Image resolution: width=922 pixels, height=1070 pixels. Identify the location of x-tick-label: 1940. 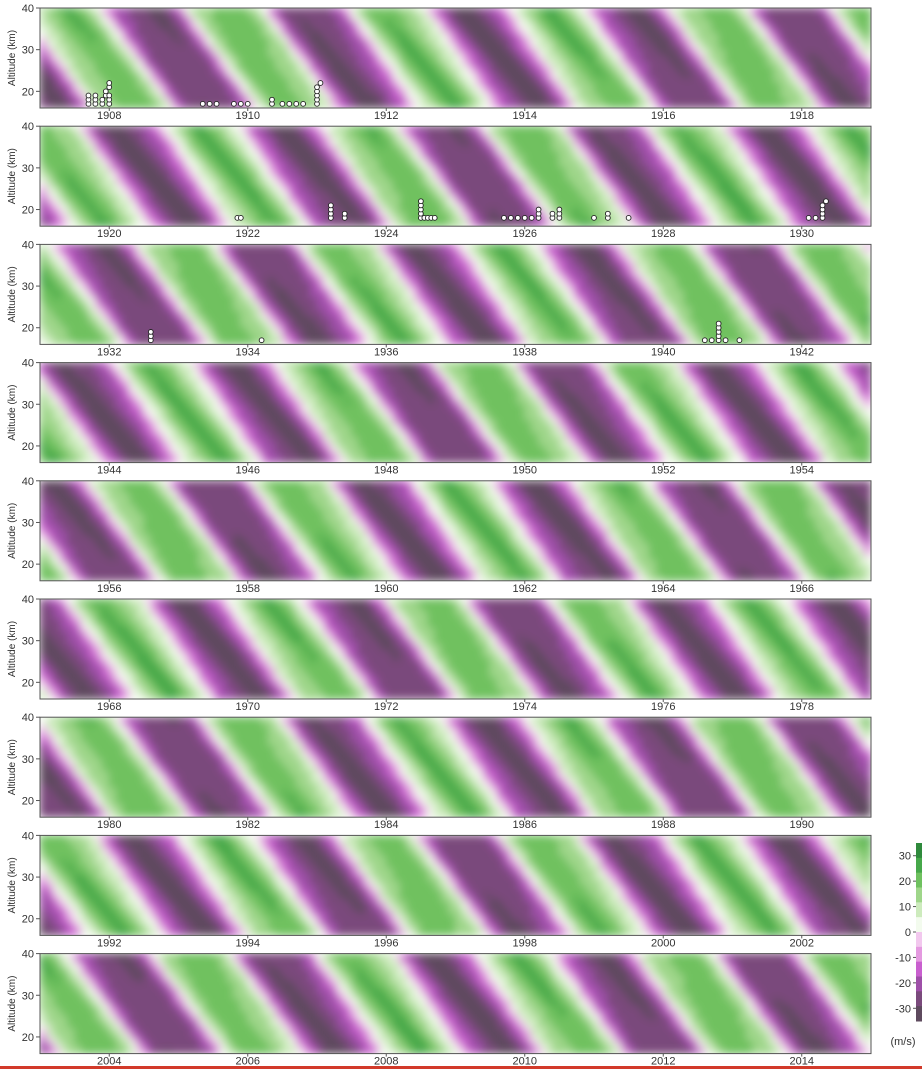
(663, 352).